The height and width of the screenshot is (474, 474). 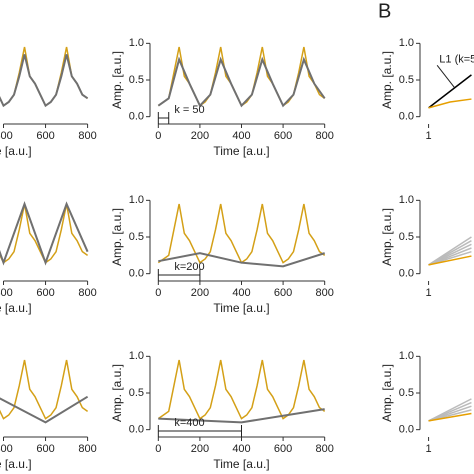 I want to click on annotation: k = 50, so click(x=189, y=110).